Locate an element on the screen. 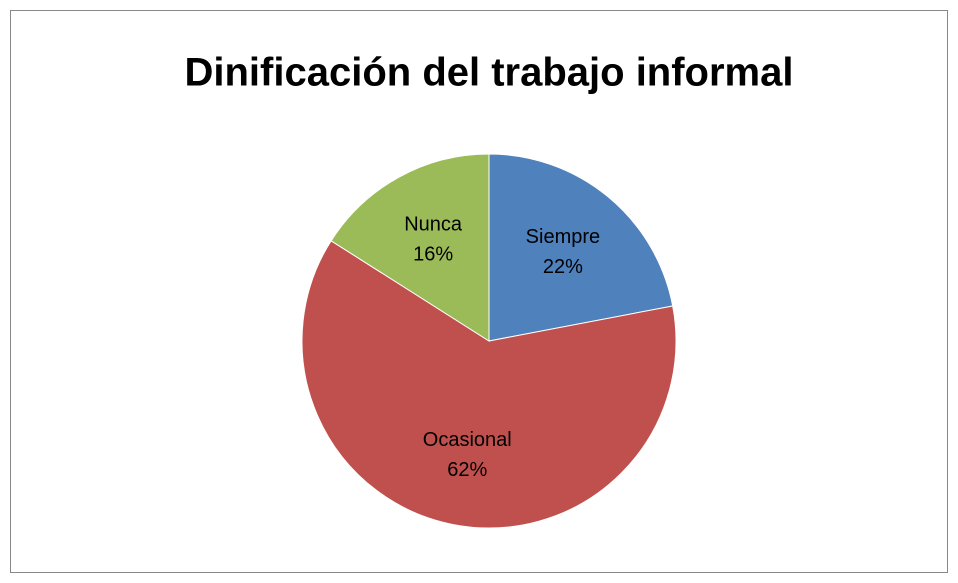 This screenshot has width=958, height=583. slice-label: Nunca is located at coordinates (433, 225).